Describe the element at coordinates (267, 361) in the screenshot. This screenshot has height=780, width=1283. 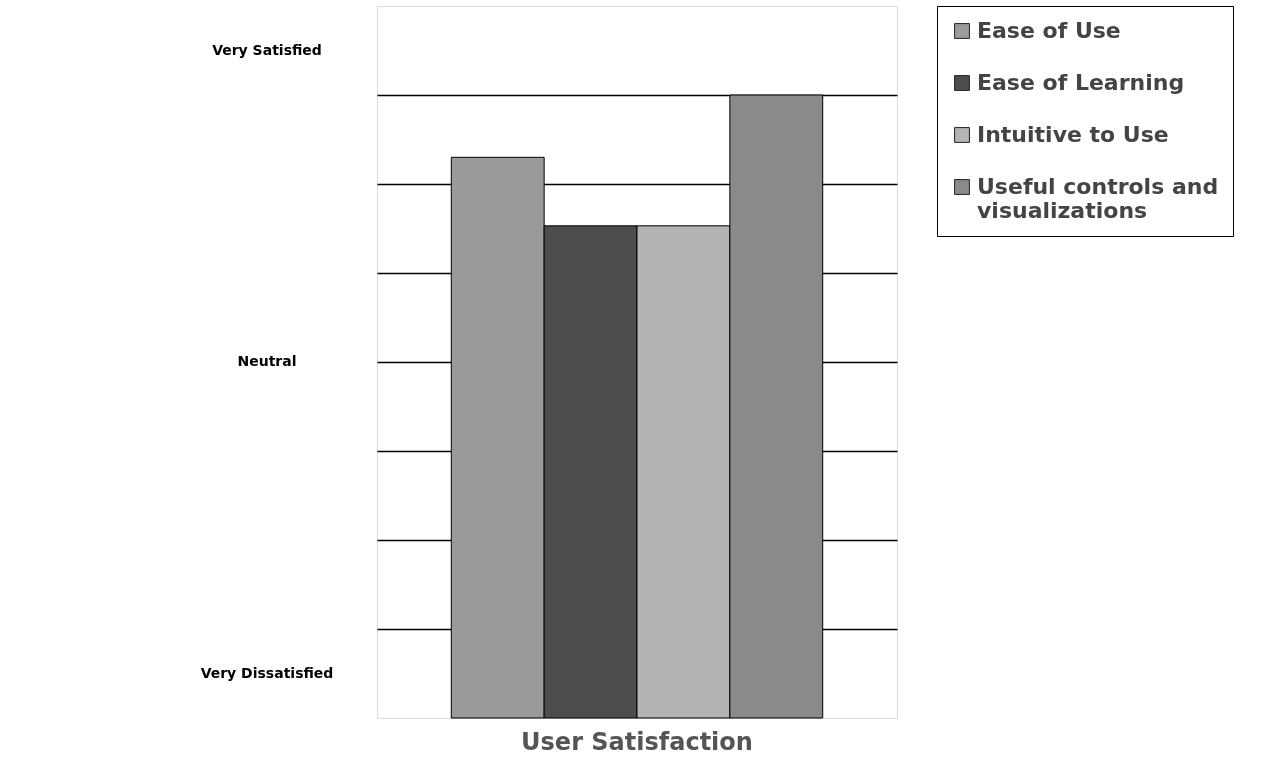
I see `text: Neutral` at that location.